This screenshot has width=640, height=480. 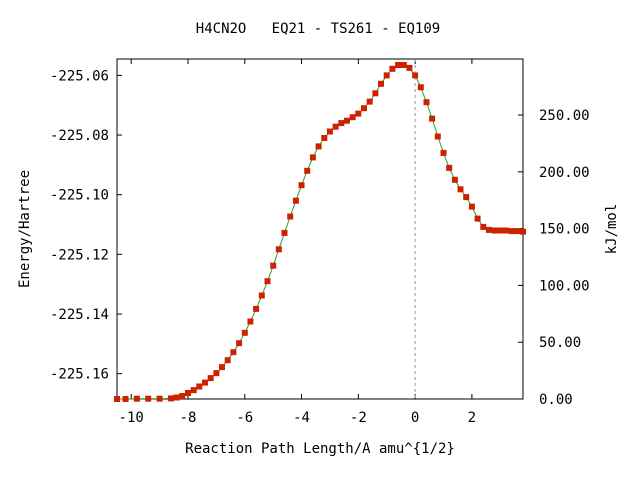 I want to click on y-tick-label: -225.06, so click(x=79, y=76).